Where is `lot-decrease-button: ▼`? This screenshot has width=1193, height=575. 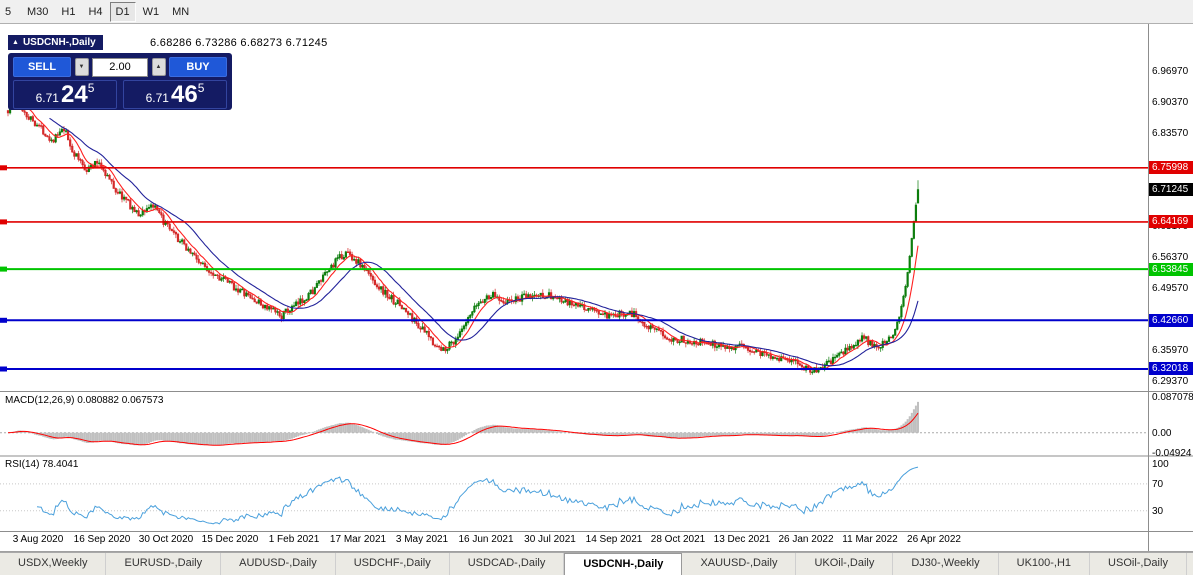 lot-decrease-button: ▼ is located at coordinates (81, 67).